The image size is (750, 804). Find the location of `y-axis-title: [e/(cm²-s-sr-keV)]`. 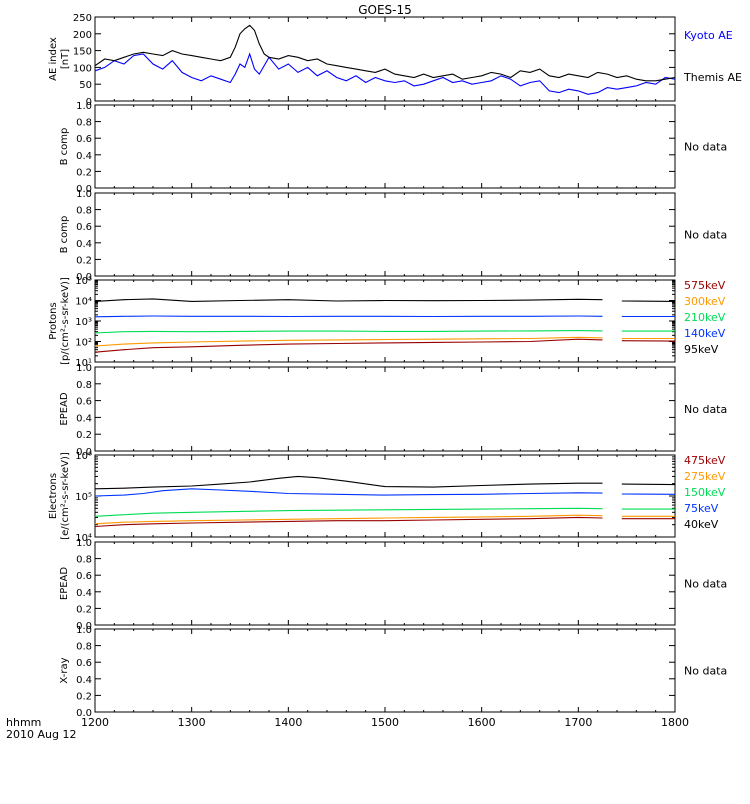

y-axis-title: [e/(cm²-s-sr-keV)] is located at coordinates (65, 496).